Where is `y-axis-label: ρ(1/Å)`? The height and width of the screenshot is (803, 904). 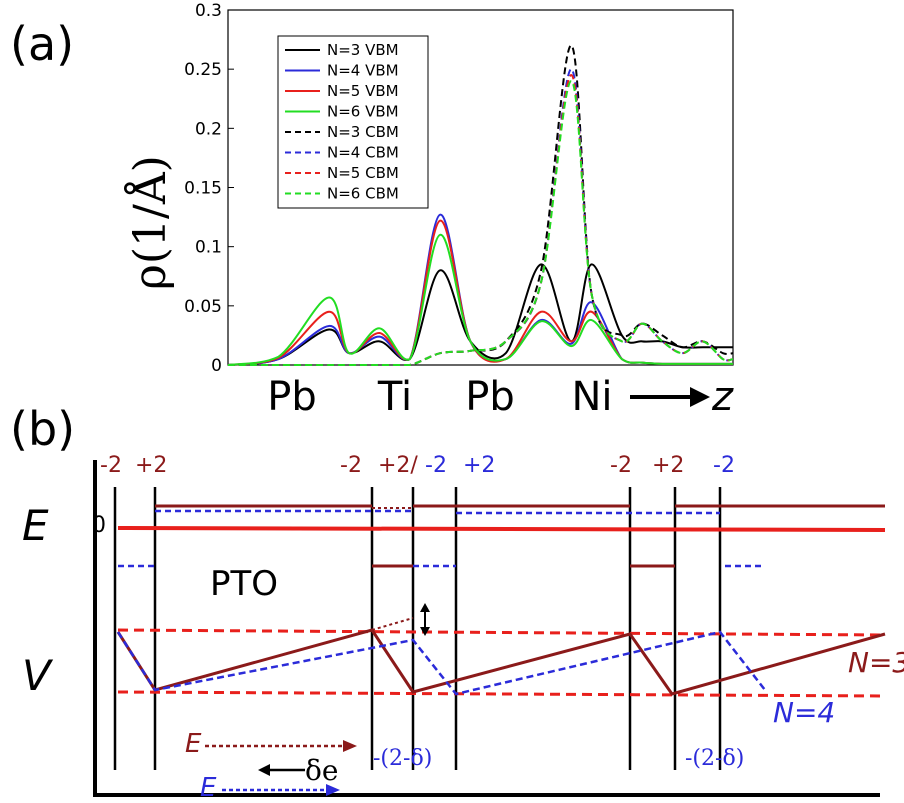
y-axis-label: ρ(1/Å) is located at coordinates (149, 222).